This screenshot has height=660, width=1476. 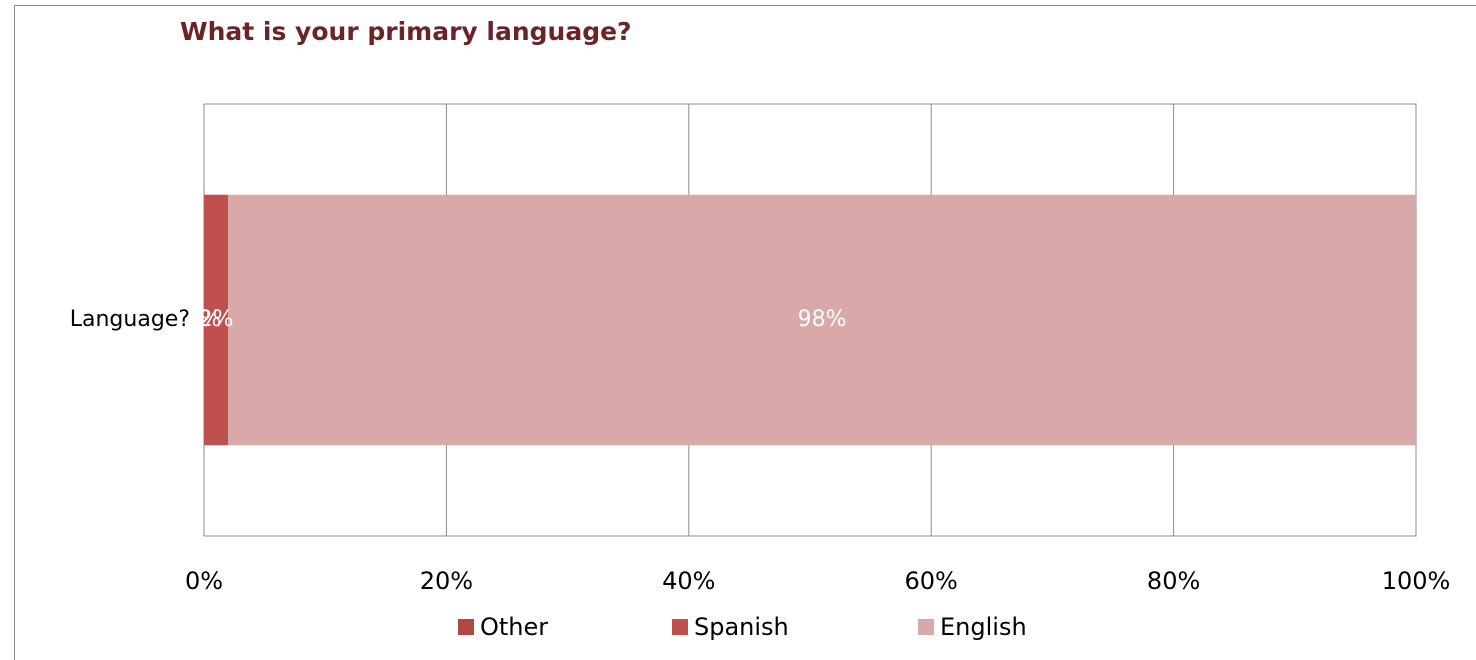 What do you see at coordinates (983, 627) in the screenshot?
I see `legend-label: English` at bounding box center [983, 627].